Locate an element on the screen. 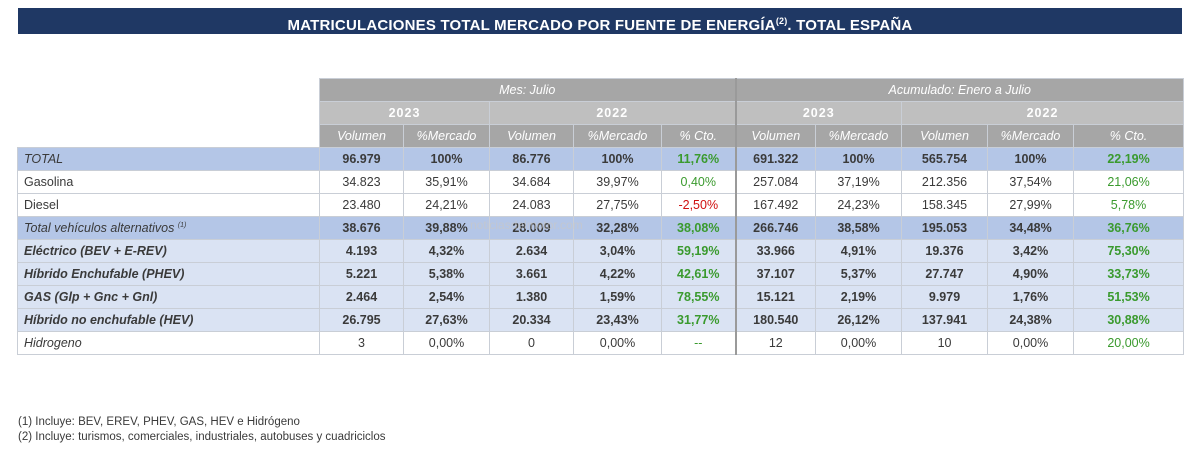  cell-volumen-2022: 20.334 is located at coordinates (531, 320).